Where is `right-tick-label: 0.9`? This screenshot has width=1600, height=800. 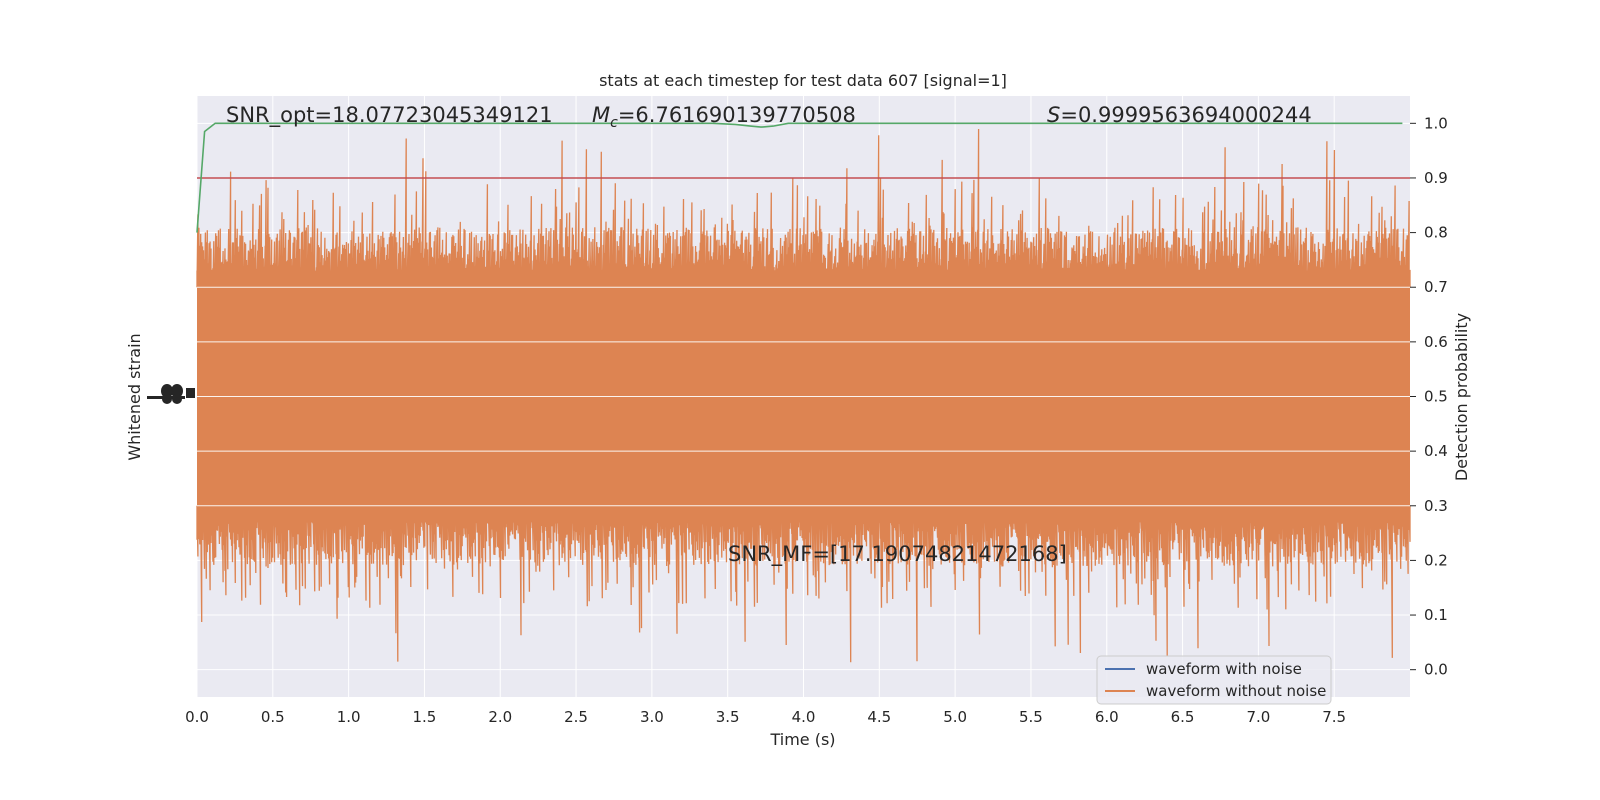
right-tick-label: 0.9 is located at coordinates (1436, 178).